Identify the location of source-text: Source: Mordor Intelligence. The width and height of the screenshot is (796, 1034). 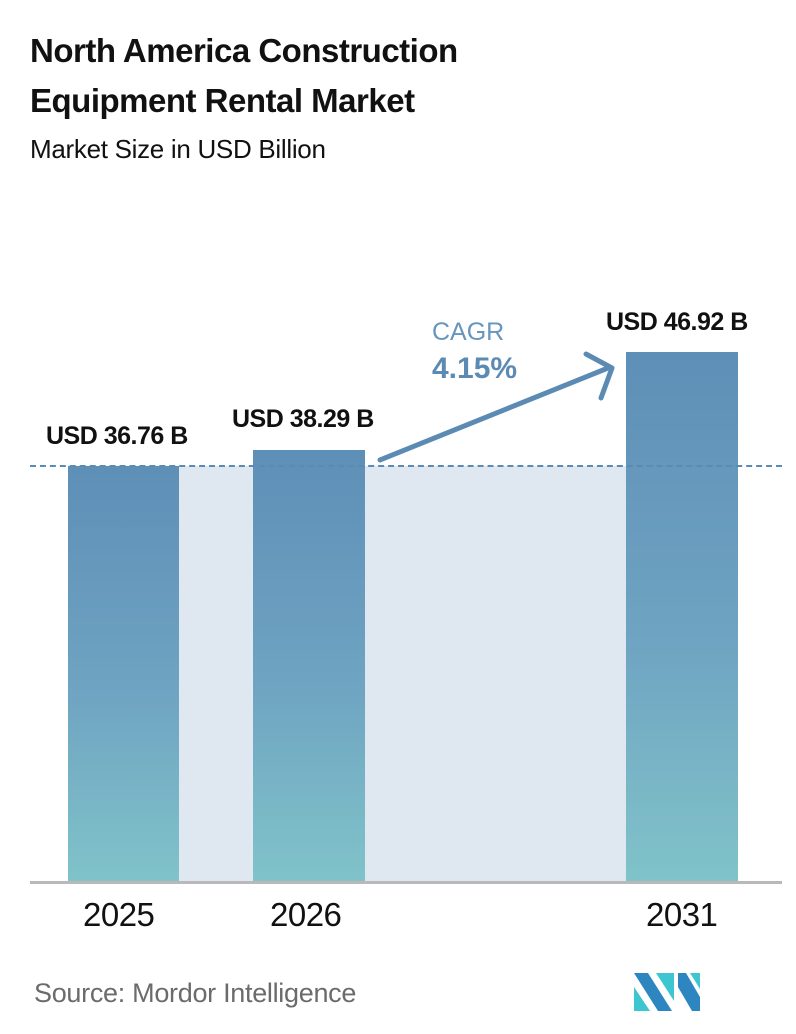
(195, 993).